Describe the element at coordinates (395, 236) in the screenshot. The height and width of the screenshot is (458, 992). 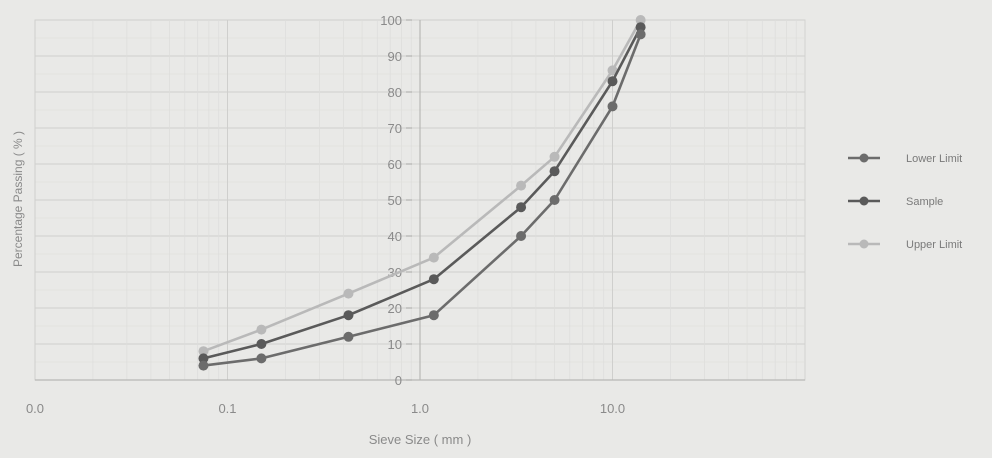
I see `y-tick-label: 40` at that location.